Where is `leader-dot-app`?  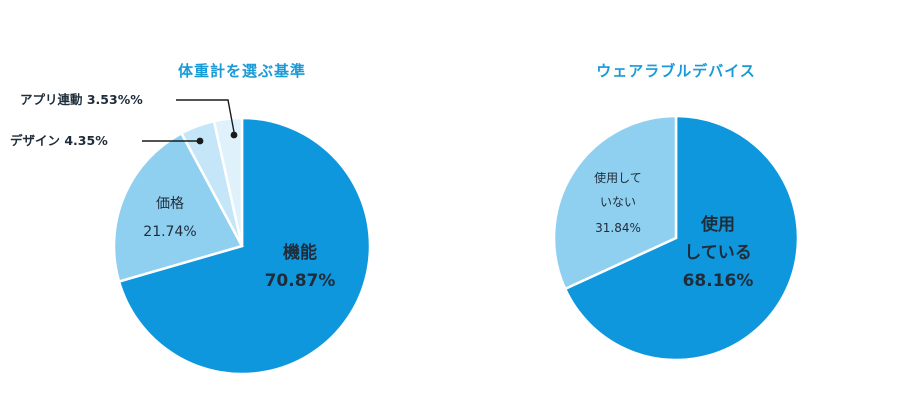
leader-dot-app is located at coordinates (234, 135).